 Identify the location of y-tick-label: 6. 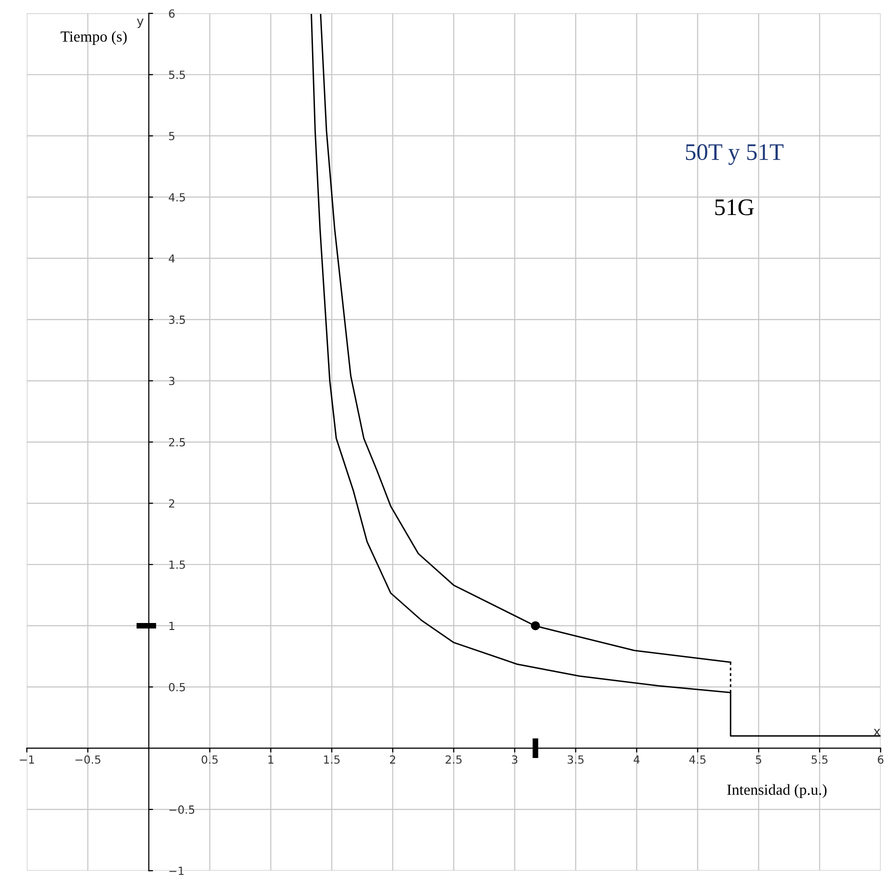
(172, 13).